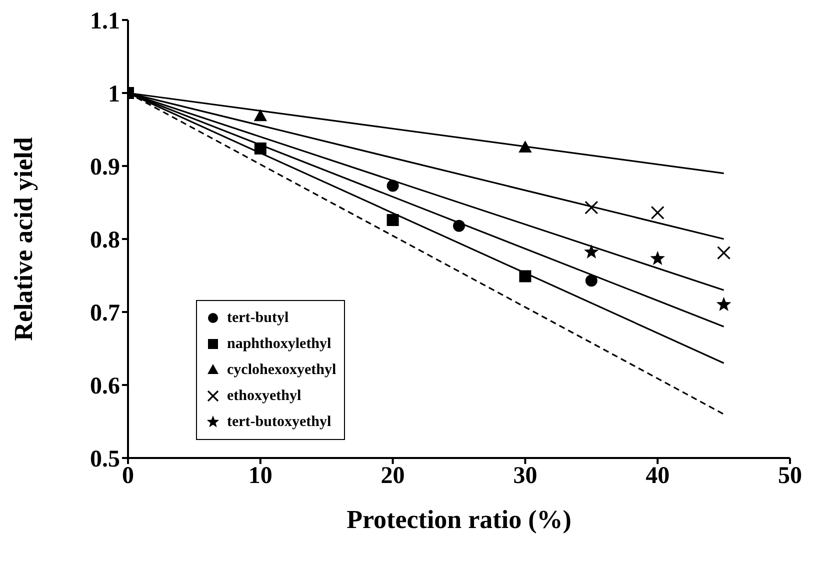 The height and width of the screenshot is (566, 838). What do you see at coordinates (105, 313) in the screenshot?
I see `y-tick-label: 0.7` at bounding box center [105, 313].